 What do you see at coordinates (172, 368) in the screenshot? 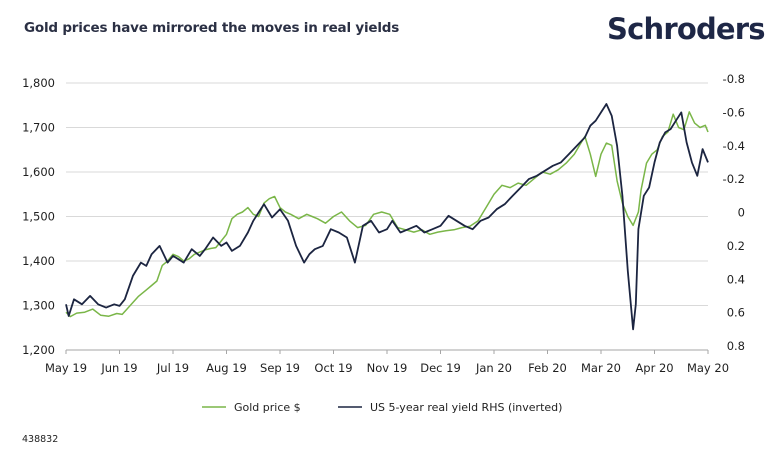
I see `x-tick-label: Jul 19` at bounding box center [172, 368].